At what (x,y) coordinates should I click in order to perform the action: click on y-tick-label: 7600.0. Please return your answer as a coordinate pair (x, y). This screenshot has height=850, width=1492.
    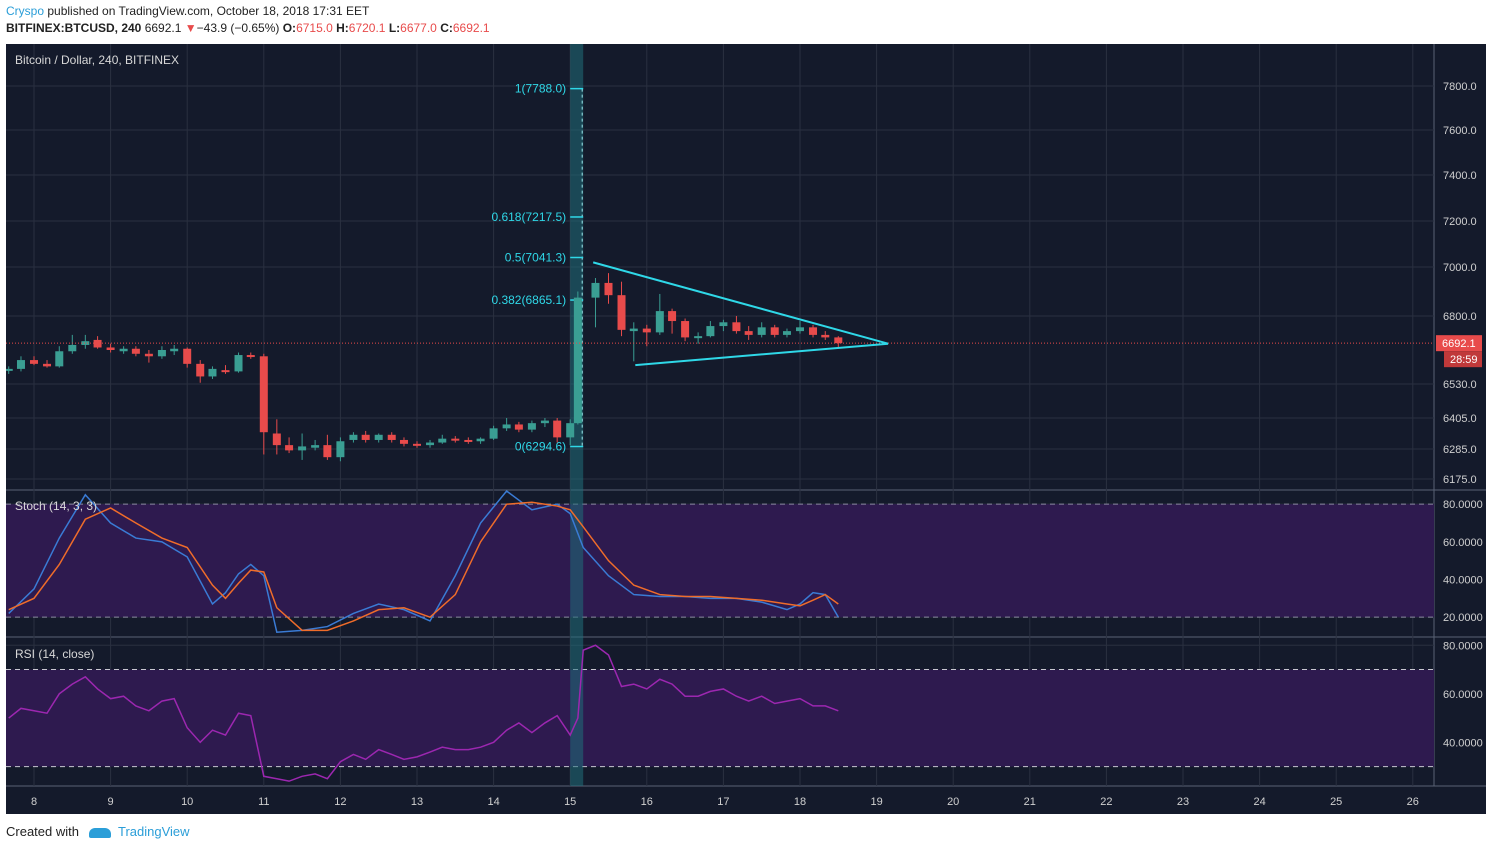
    Looking at the image, I should click on (1460, 131).